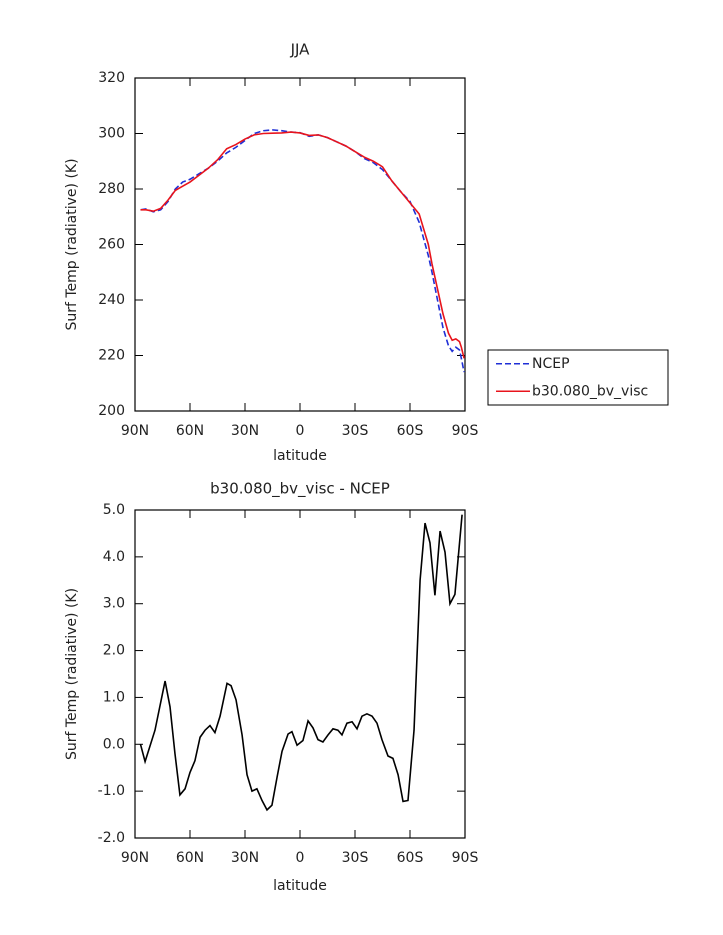 The image size is (723, 935). Describe the element at coordinates (111, 189) in the screenshot. I see `y-tick-label: 280` at that location.